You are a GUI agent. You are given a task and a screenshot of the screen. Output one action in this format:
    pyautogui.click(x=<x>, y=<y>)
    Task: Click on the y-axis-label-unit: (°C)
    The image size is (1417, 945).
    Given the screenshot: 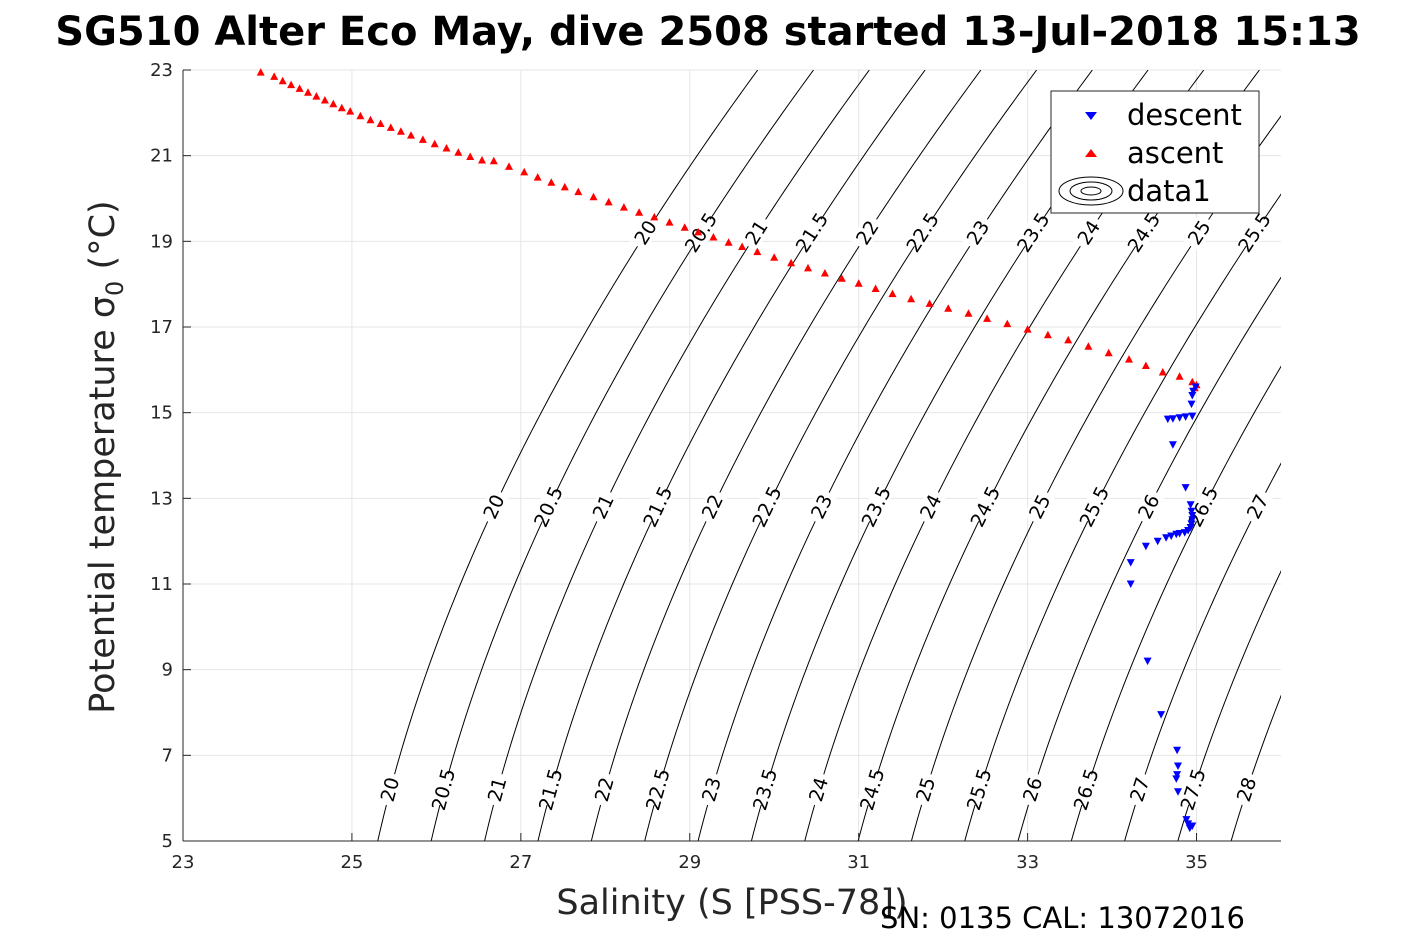 What is the action you would take?
    pyautogui.click(x=103, y=240)
    